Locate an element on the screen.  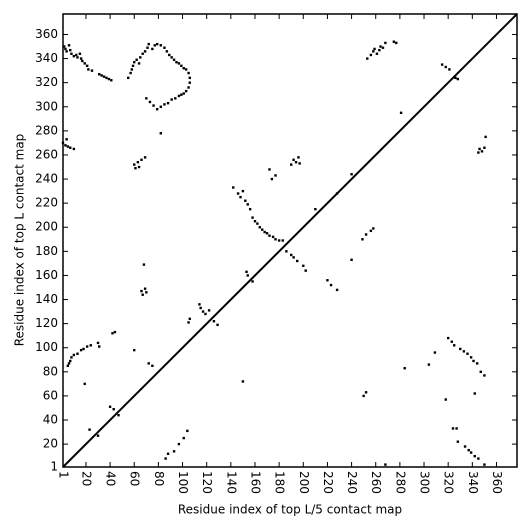
y-tick-label: 60 is located at coordinates (50, 395).